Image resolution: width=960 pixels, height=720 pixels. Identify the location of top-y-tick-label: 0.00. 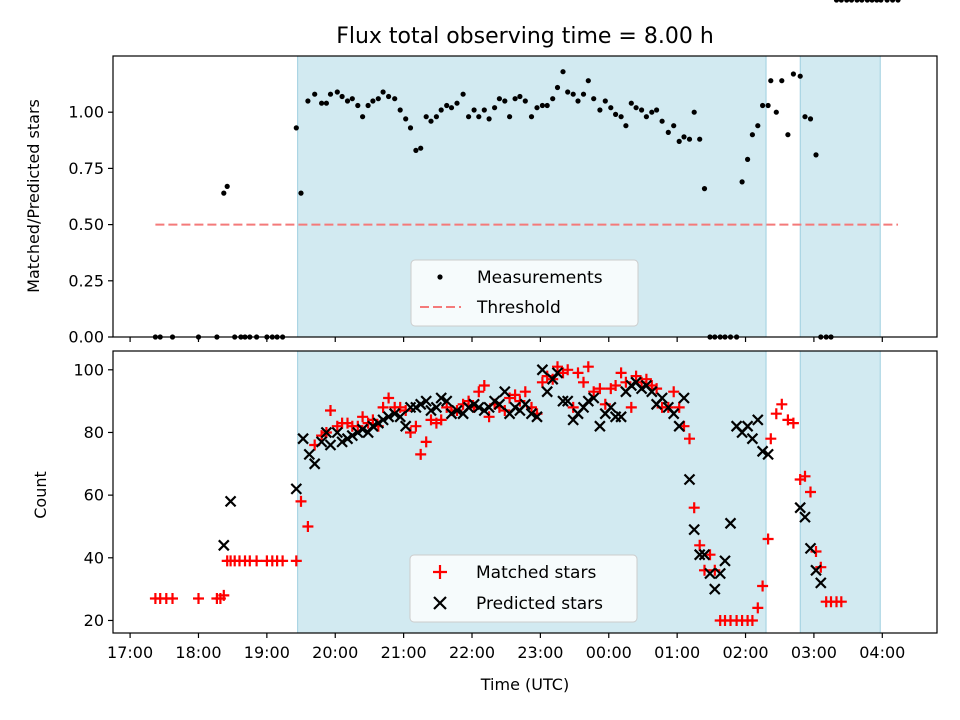
(86, 337).